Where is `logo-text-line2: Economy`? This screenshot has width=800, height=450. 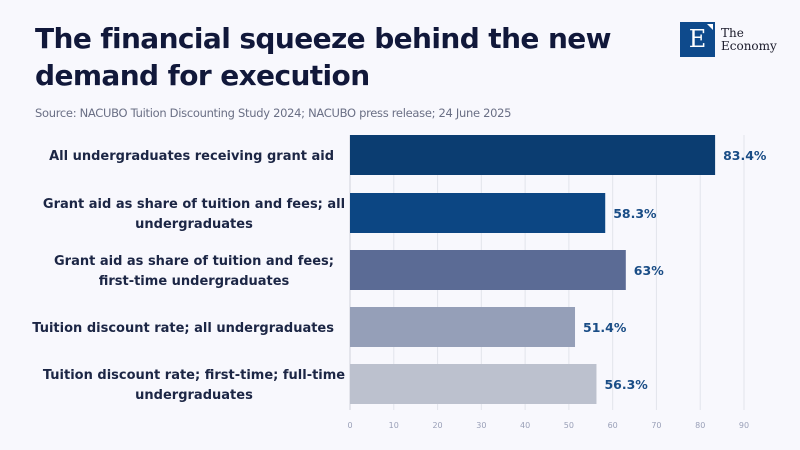 logo-text-line2: Economy is located at coordinates (749, 45).